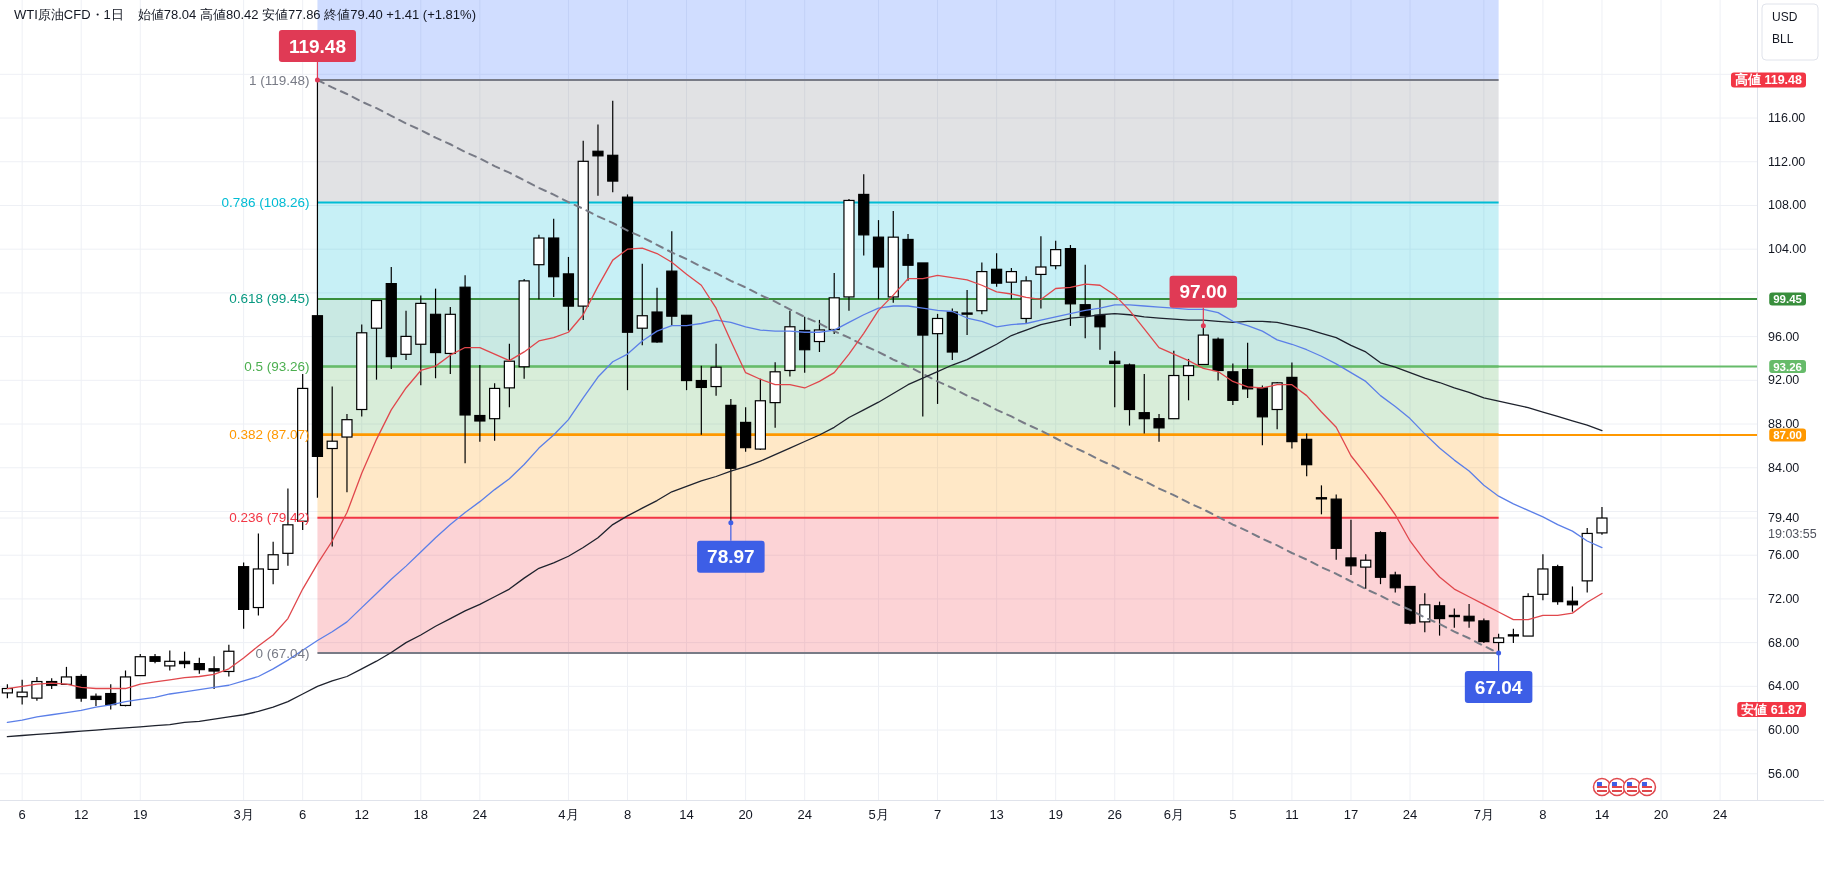  Describe the element at coordinates (1784, 773) in the screenshot. I see `ytick: 56.00` at that location.